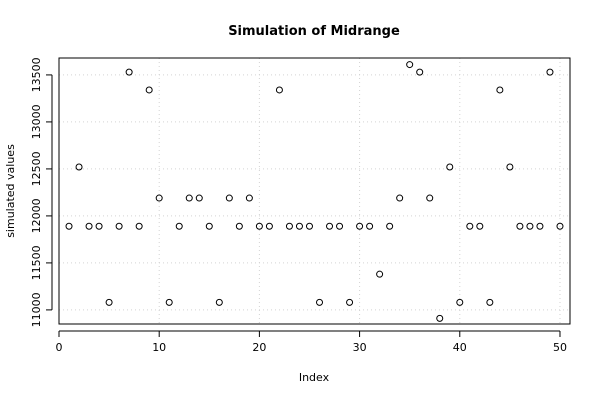 This screenshot has width=599, height=400. Describe the element at coordinates (311, 342) in the screenshot. I see `x-axis: 0 10 20 30 40 50` at that location.